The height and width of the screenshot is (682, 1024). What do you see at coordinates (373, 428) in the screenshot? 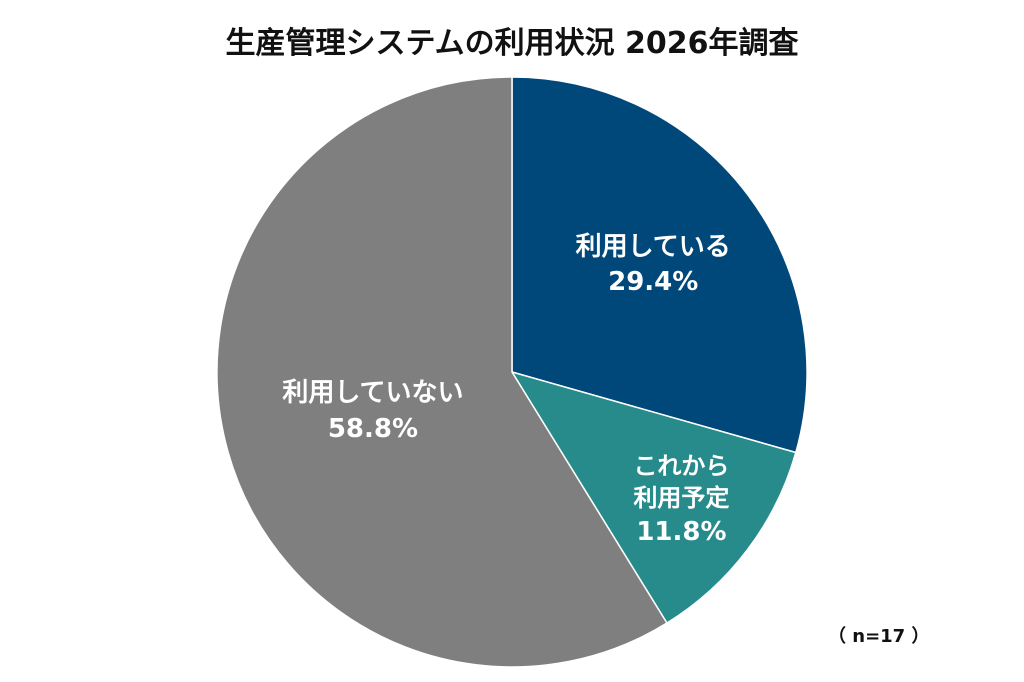
I see `value-label: 58.8%` at bounding box center [373, 428].